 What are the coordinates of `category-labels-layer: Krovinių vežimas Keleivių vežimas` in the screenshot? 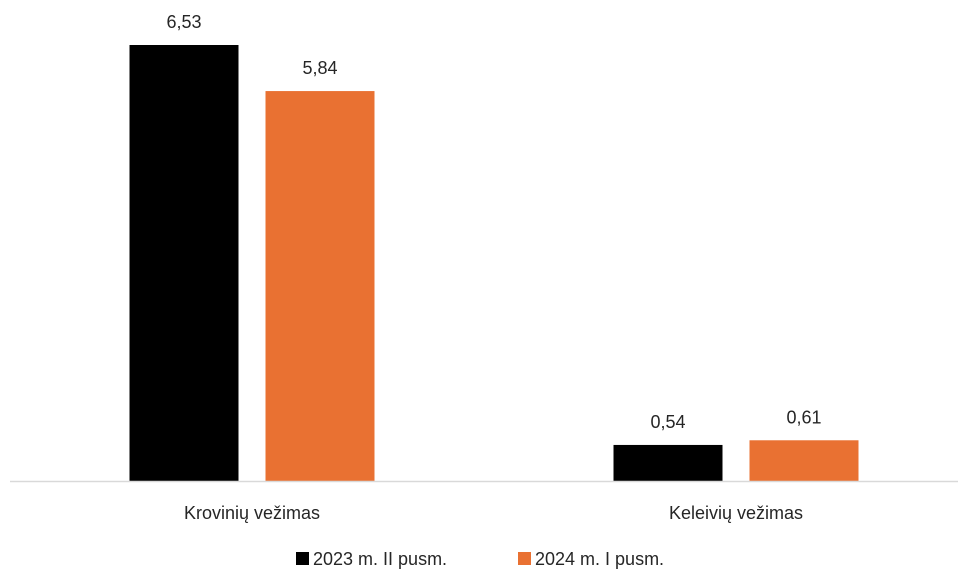 It's located at (493, 513).